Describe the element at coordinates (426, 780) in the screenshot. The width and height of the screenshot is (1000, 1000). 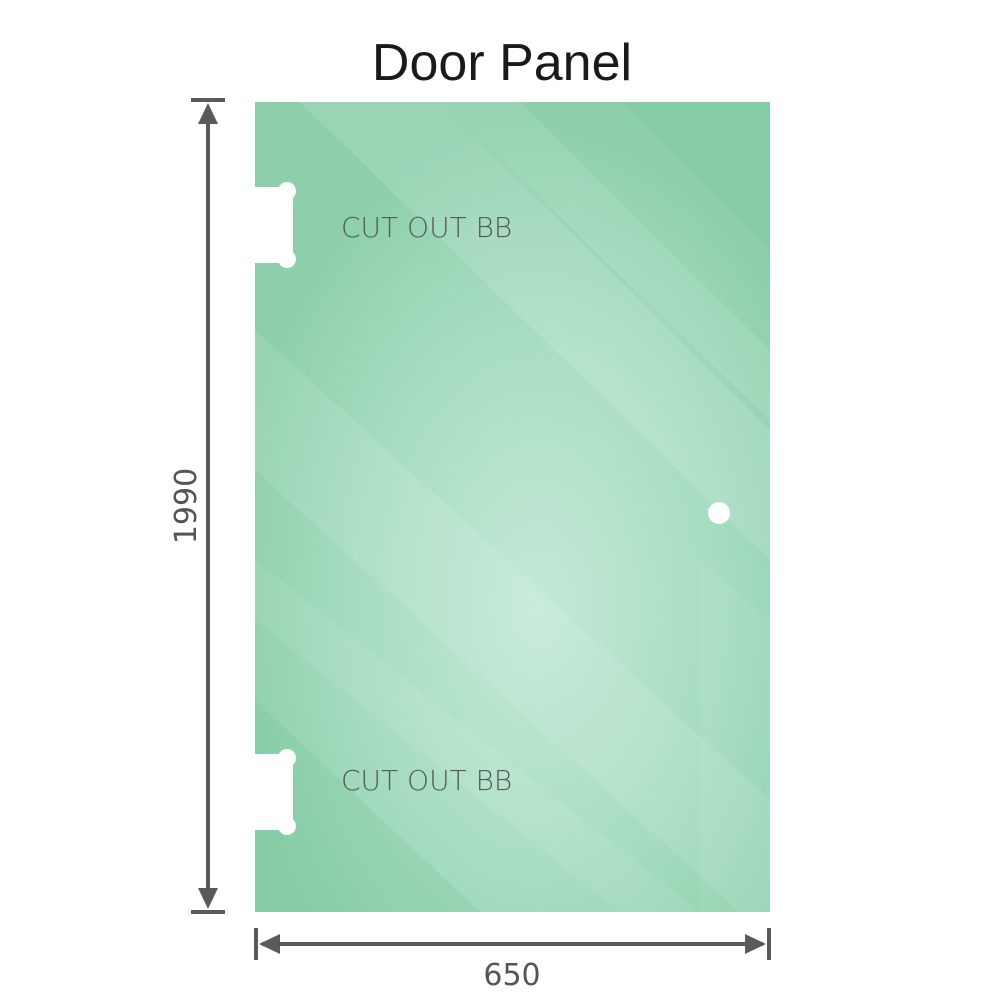
I see `cutout-bottom-label: CUT OUT BB` at that location.